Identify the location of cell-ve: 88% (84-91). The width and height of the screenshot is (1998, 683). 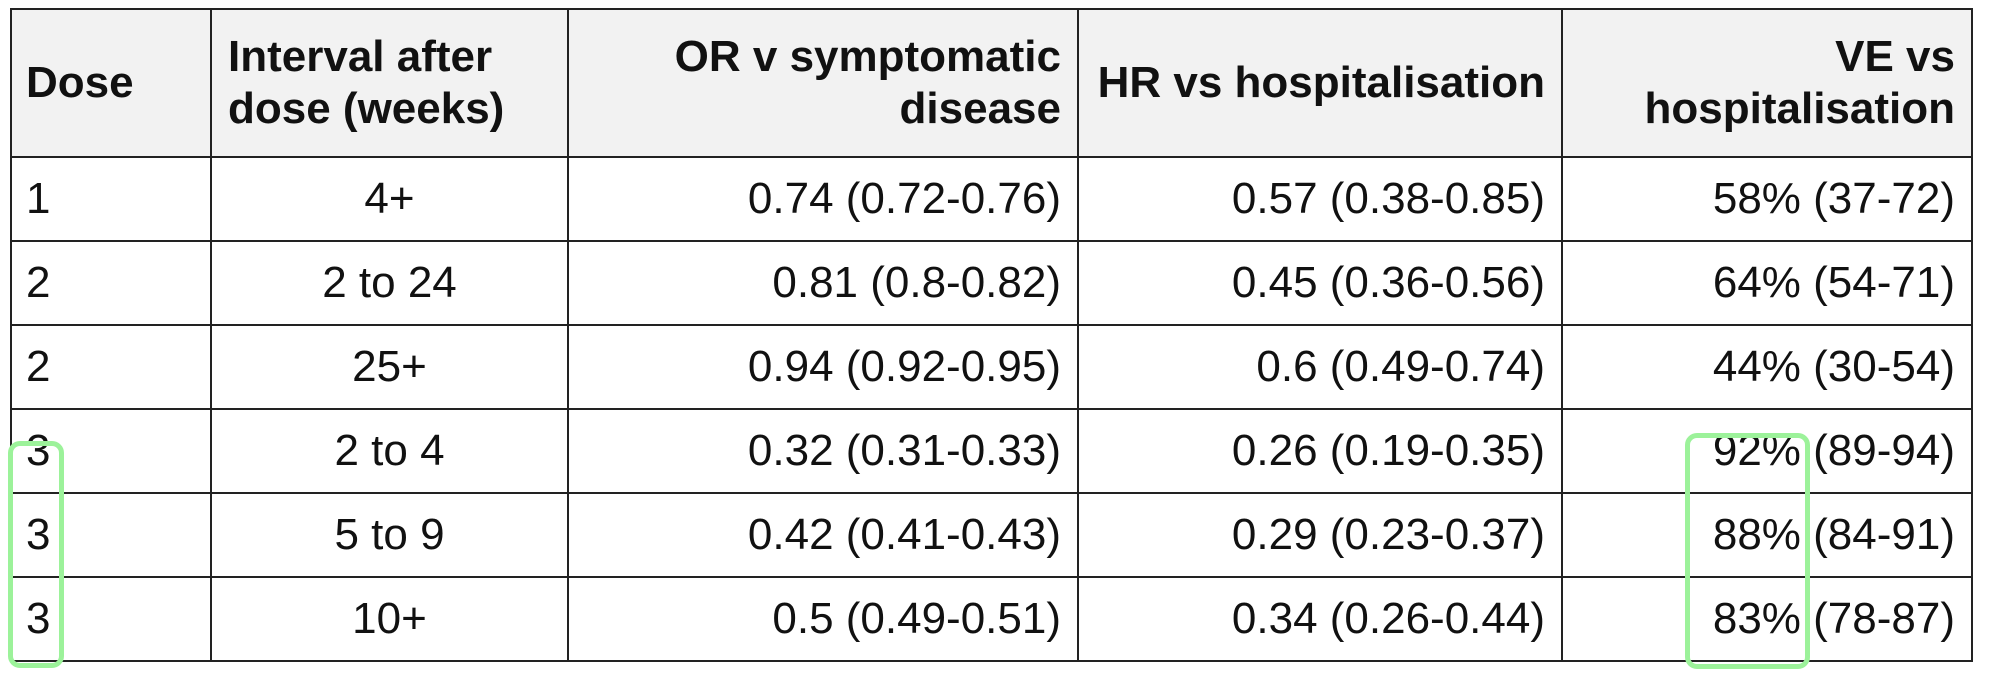
(1767, 535).